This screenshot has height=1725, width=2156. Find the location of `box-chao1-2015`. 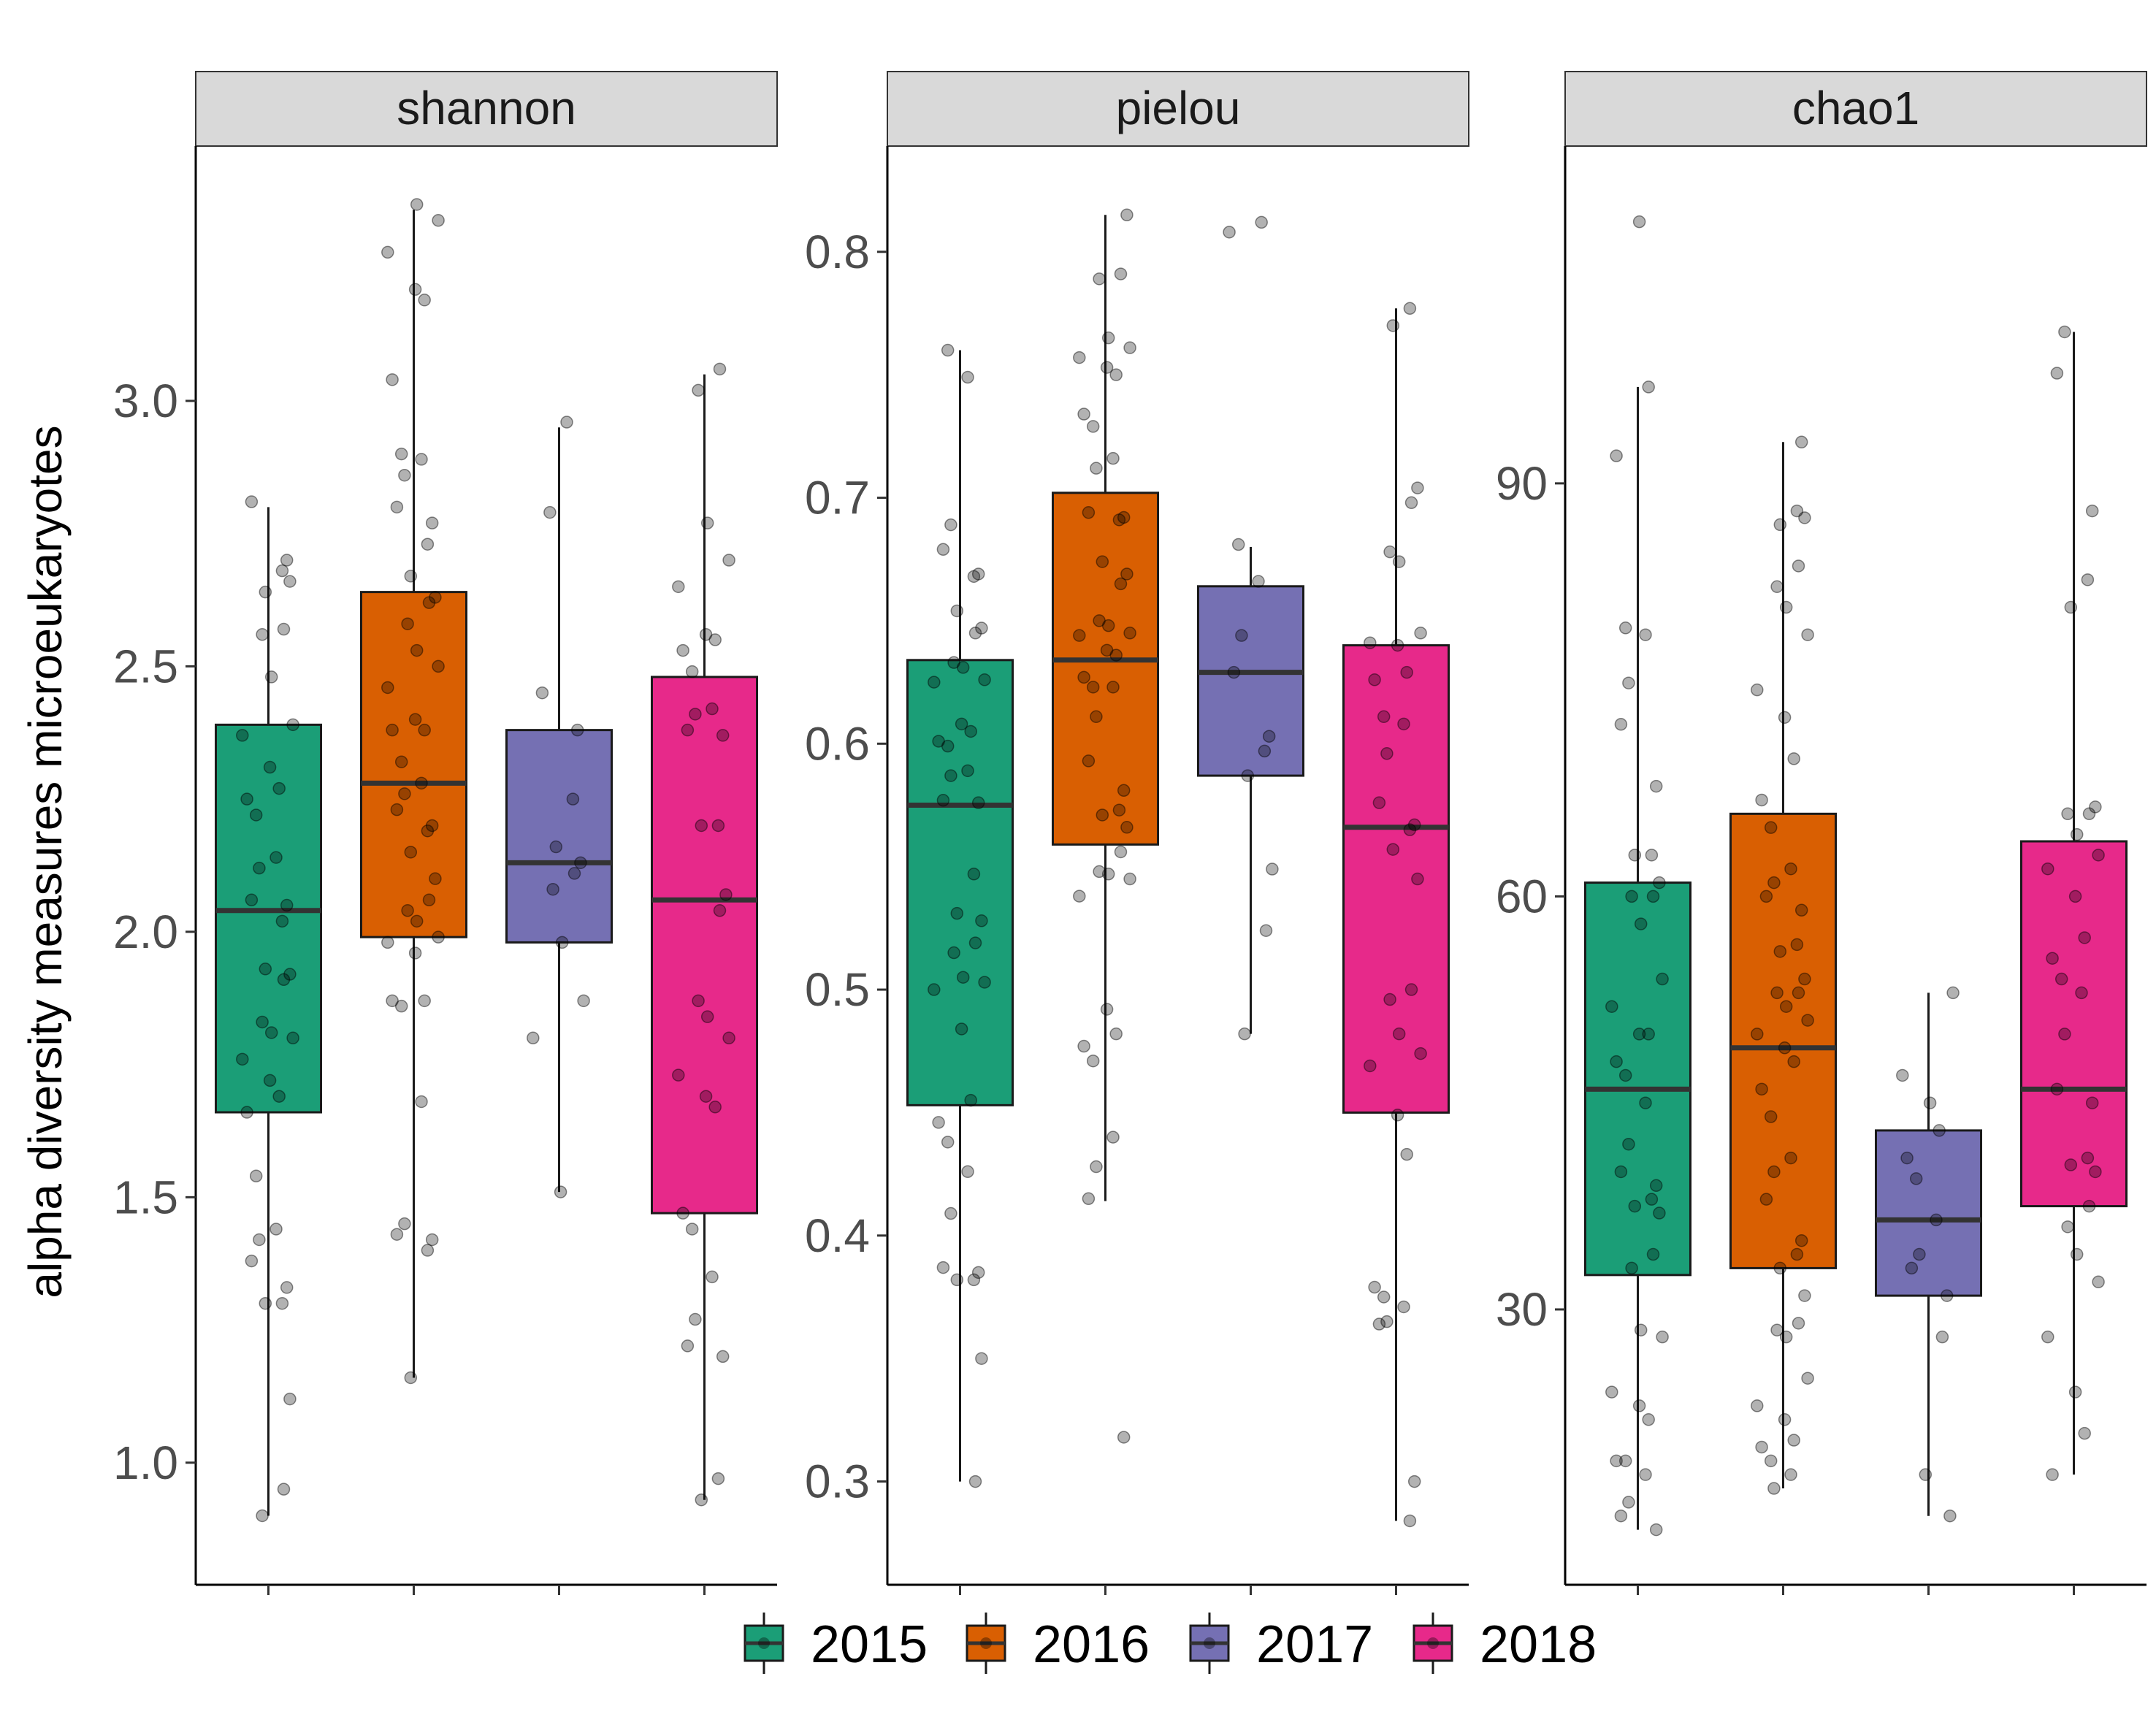

box-chao1-2015 is located at coordinates (1638, 958).